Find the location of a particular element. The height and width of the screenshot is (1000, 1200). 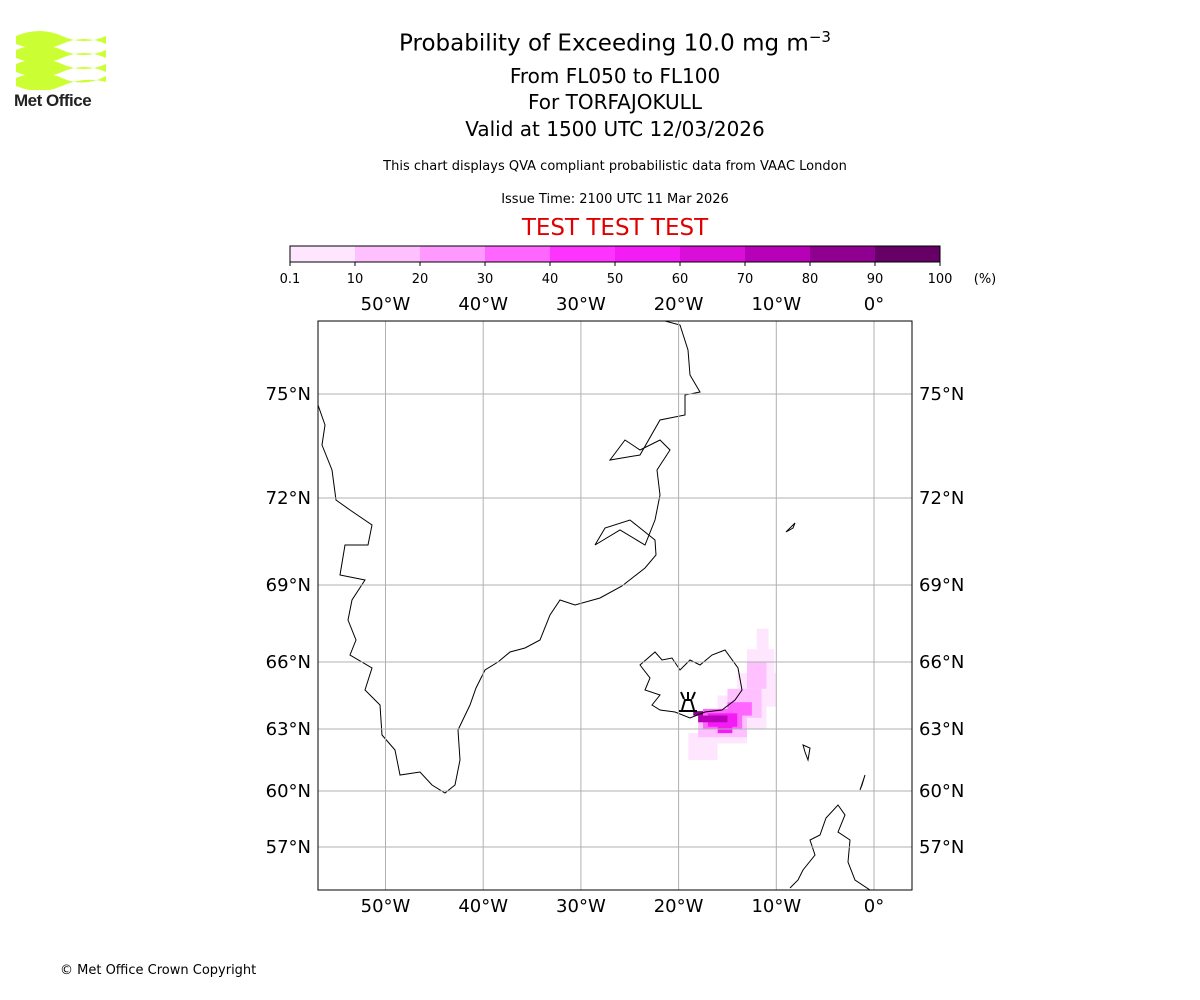

colorbar-tick-label: 50 is located at coordinates (615, 279).